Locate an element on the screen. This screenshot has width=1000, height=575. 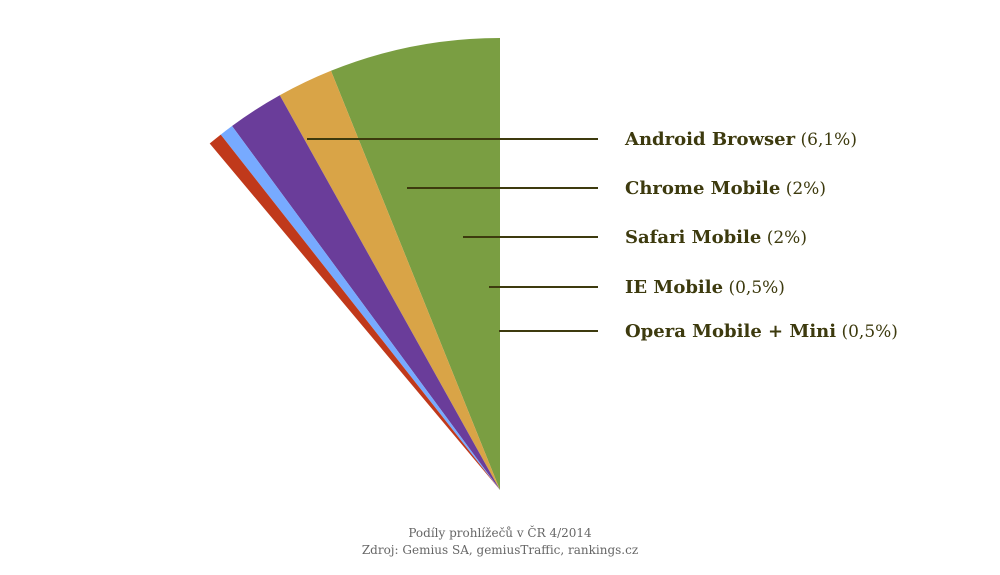
legend-label-android-browser: Android Browser (6,1%) is located at coordinates (740, 139).